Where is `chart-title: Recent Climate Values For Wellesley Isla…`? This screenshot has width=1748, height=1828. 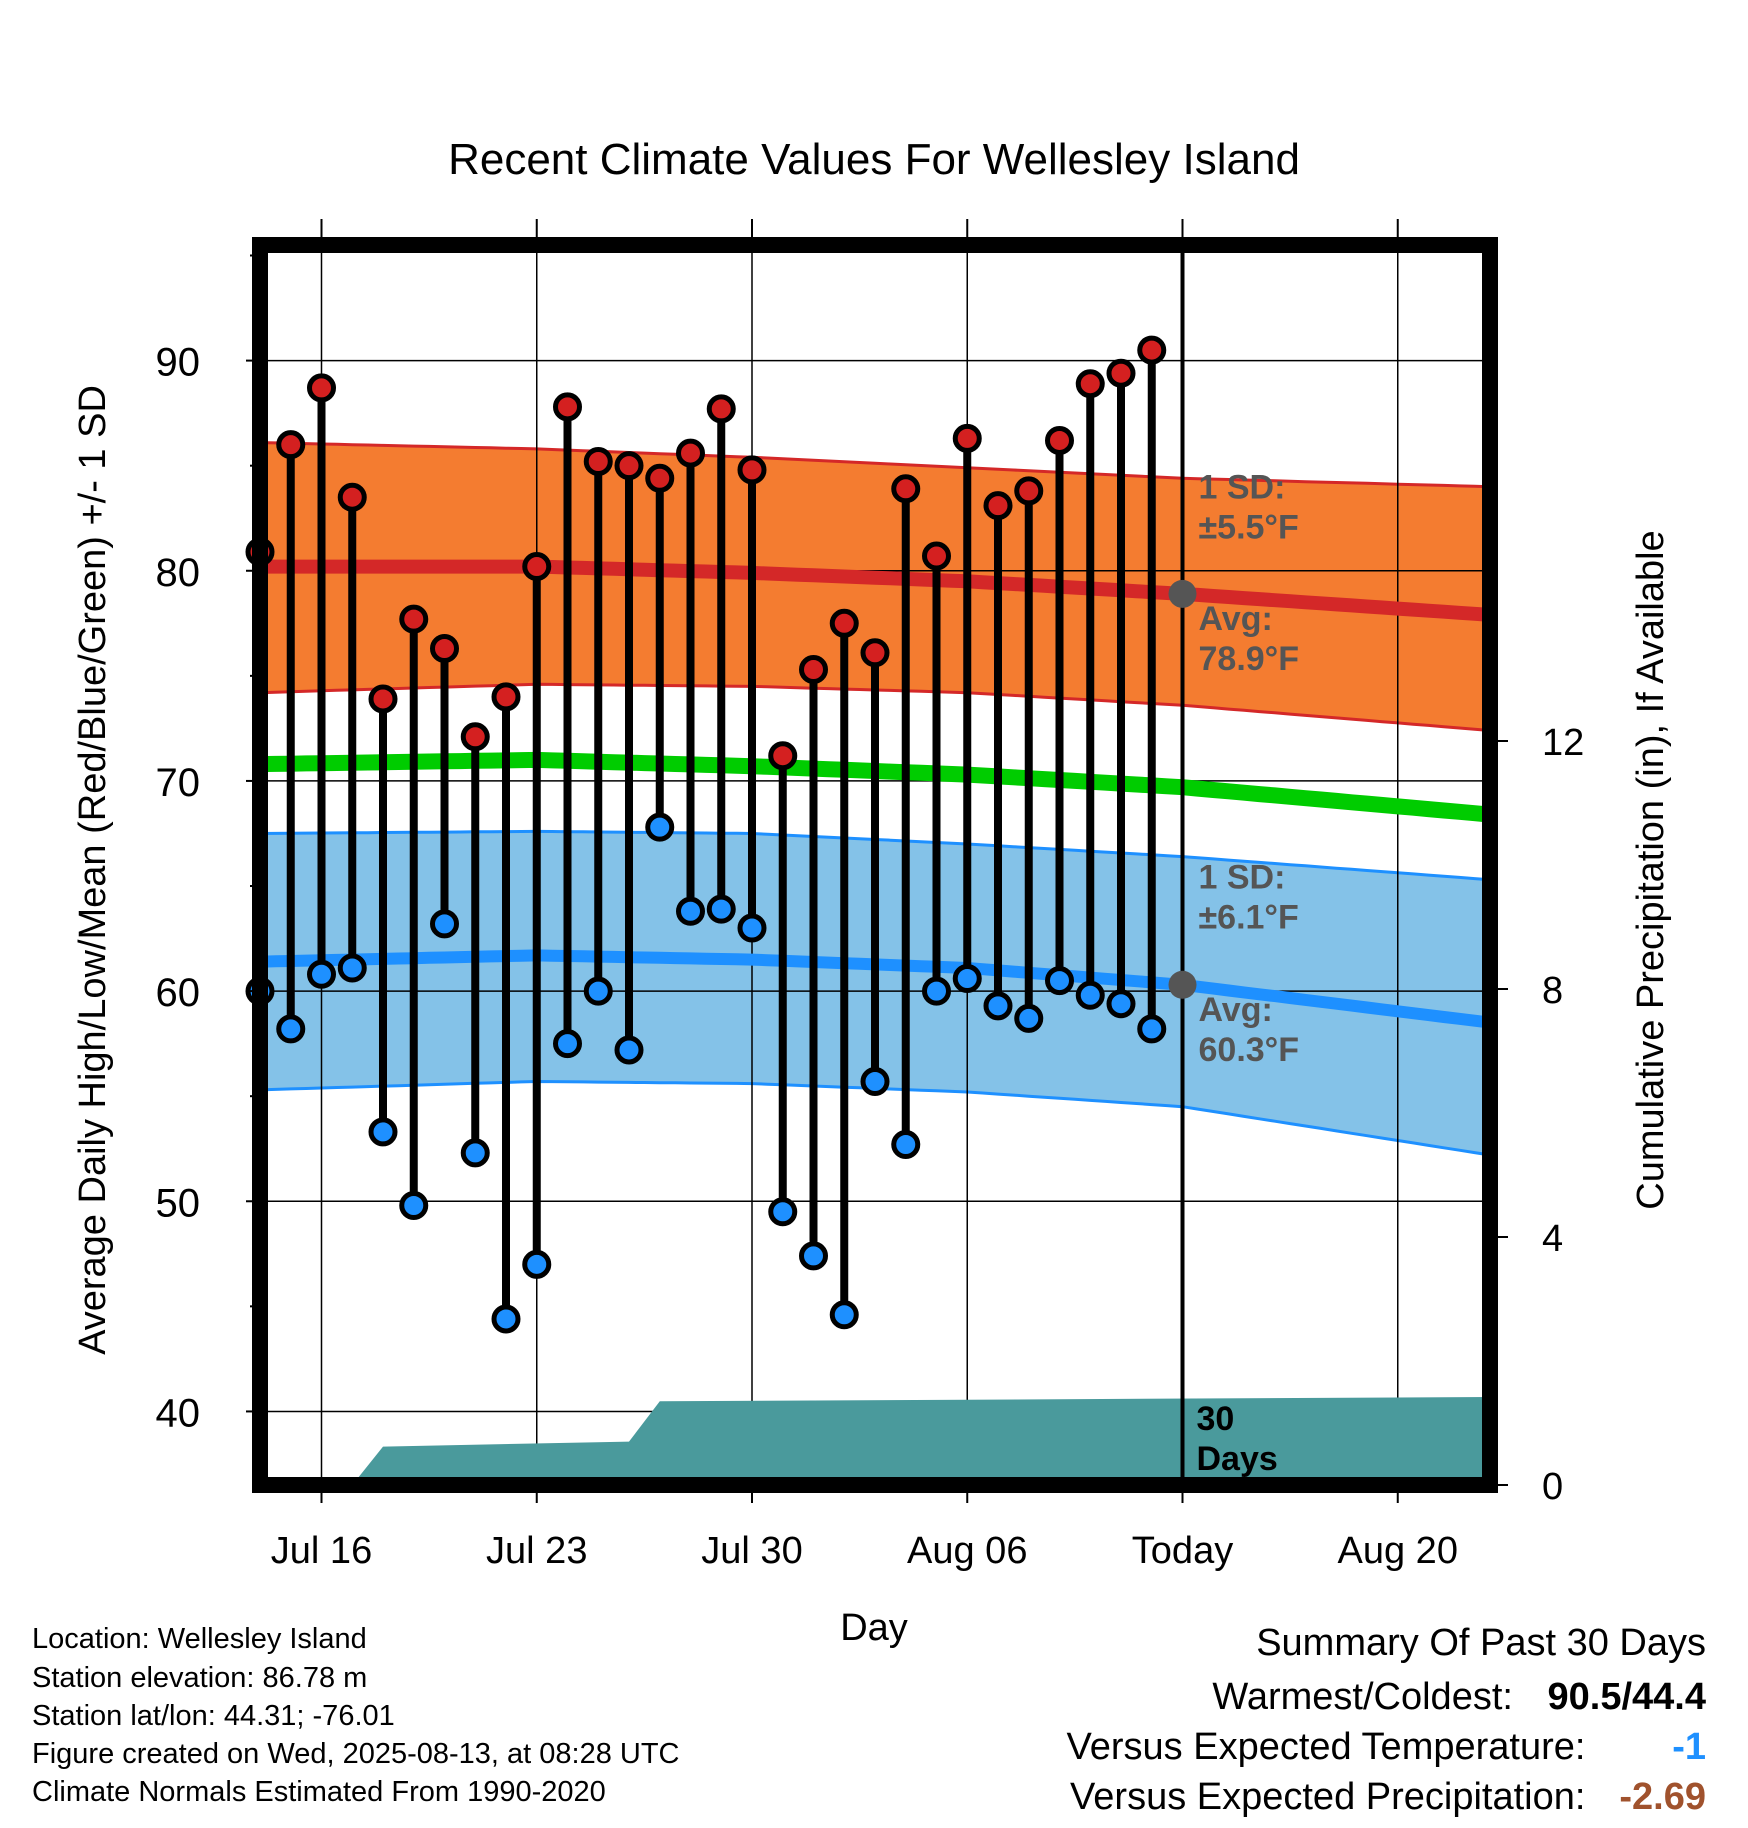 chart-title: Recent Climate Values For Wellesley Isla… is located at coordinates (874, 159).